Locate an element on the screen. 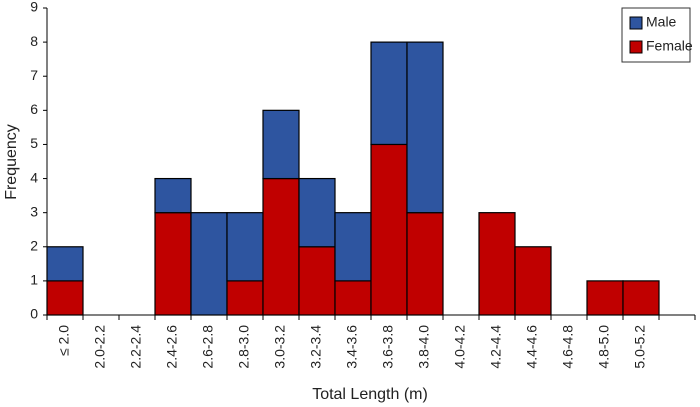 This screenshot has height=407, width=700. x-tick-label: 4.2-4.4 is located at coordinates (496, 347).